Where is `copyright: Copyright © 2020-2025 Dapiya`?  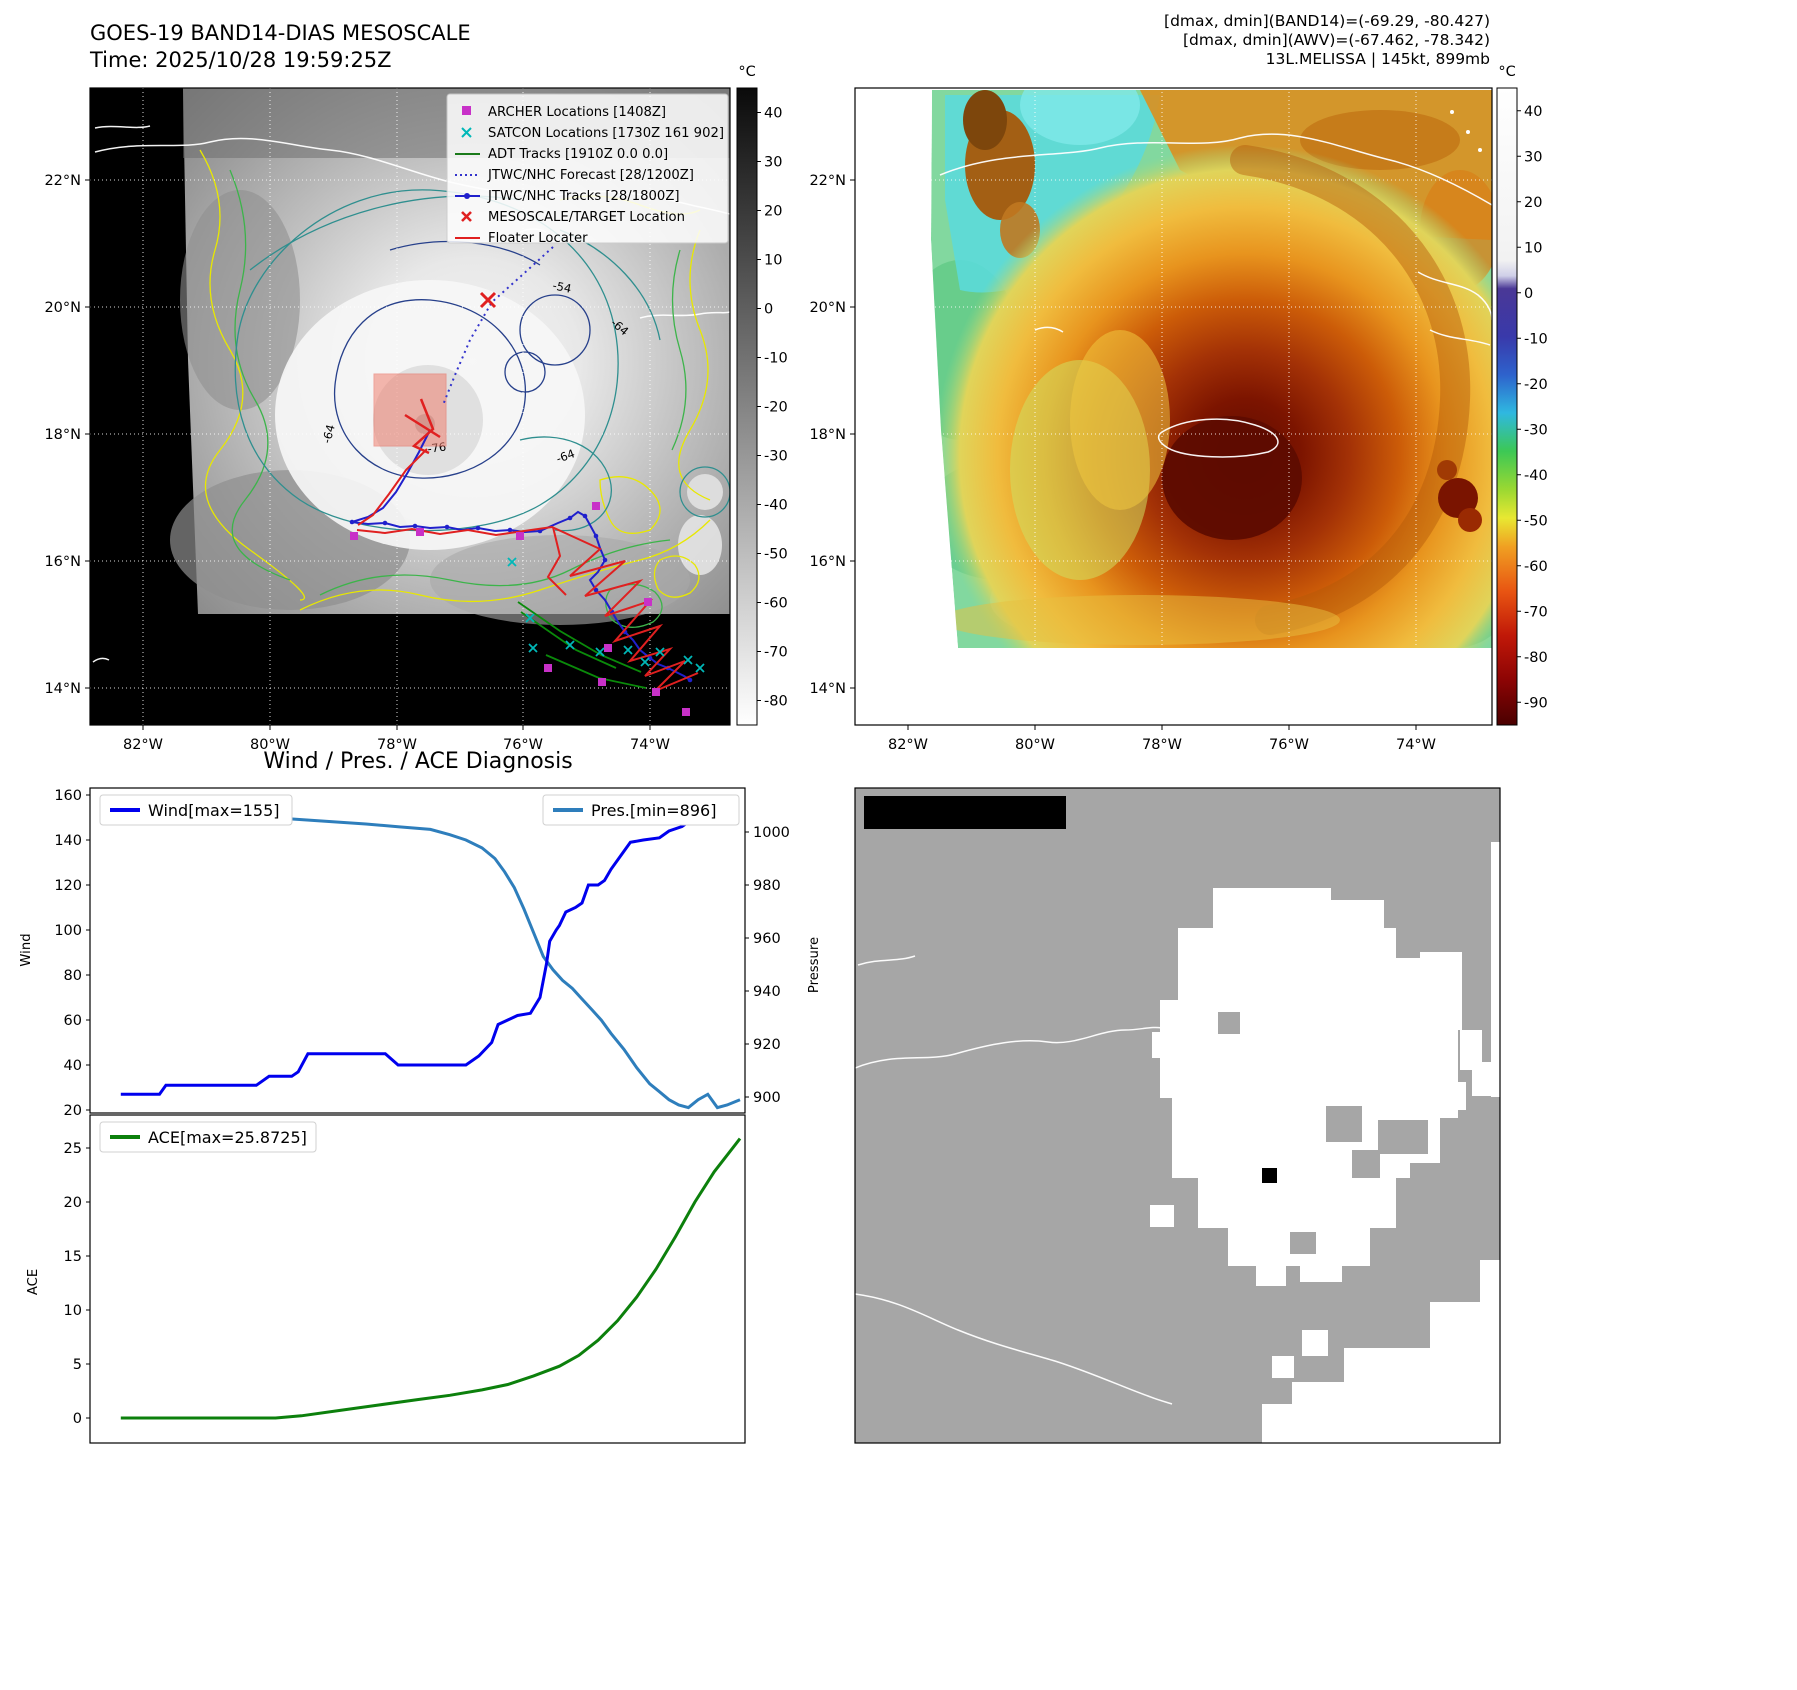 copyright: Copyright © 2020-2025 Dapiya is located at coordinates (241, 703).